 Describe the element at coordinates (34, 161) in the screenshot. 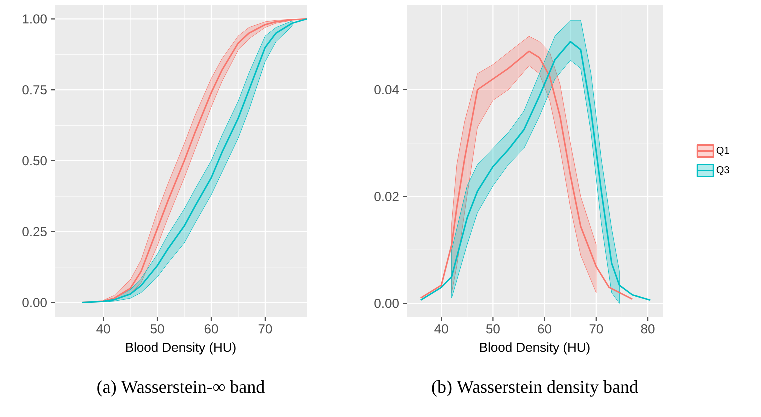

I see `y-tick-label: 0.50` at that location.